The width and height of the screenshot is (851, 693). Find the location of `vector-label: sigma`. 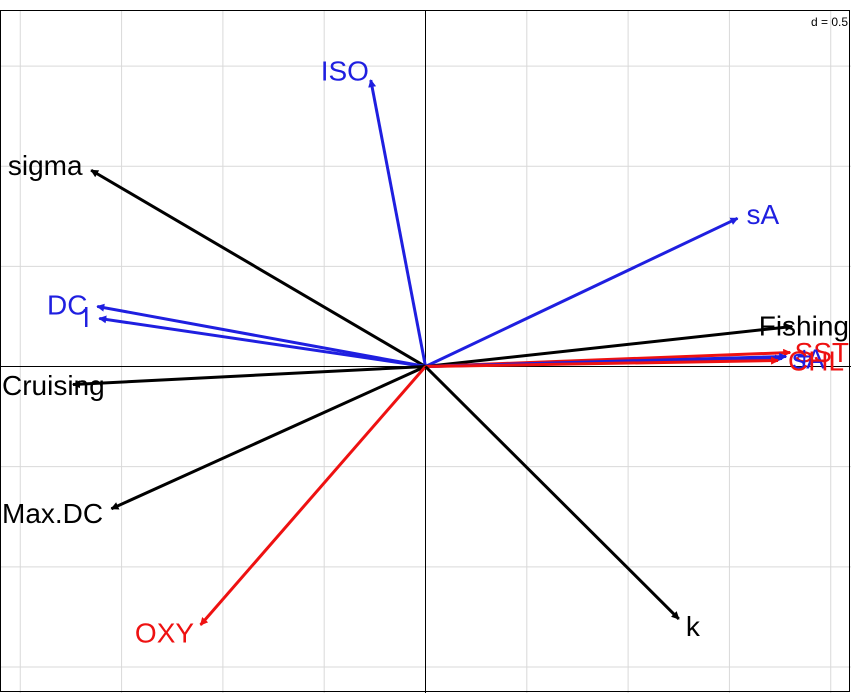

vector-label: sigma is located at coordinates (45, 165).